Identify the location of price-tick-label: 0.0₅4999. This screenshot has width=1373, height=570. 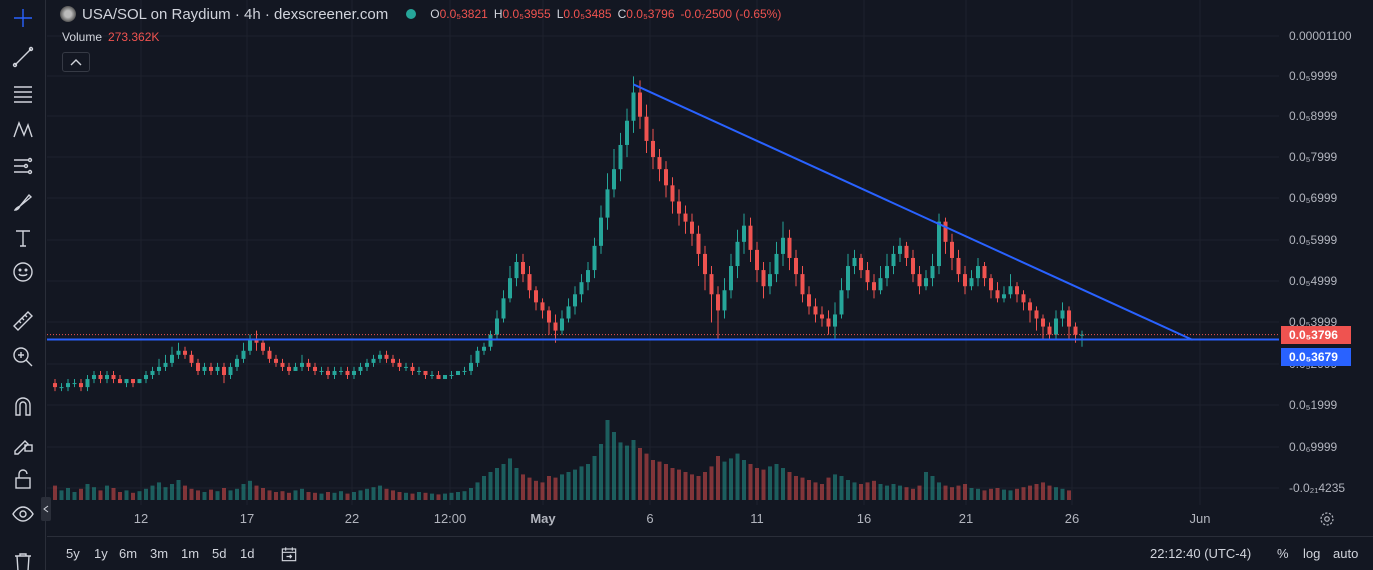
(1313, 281).